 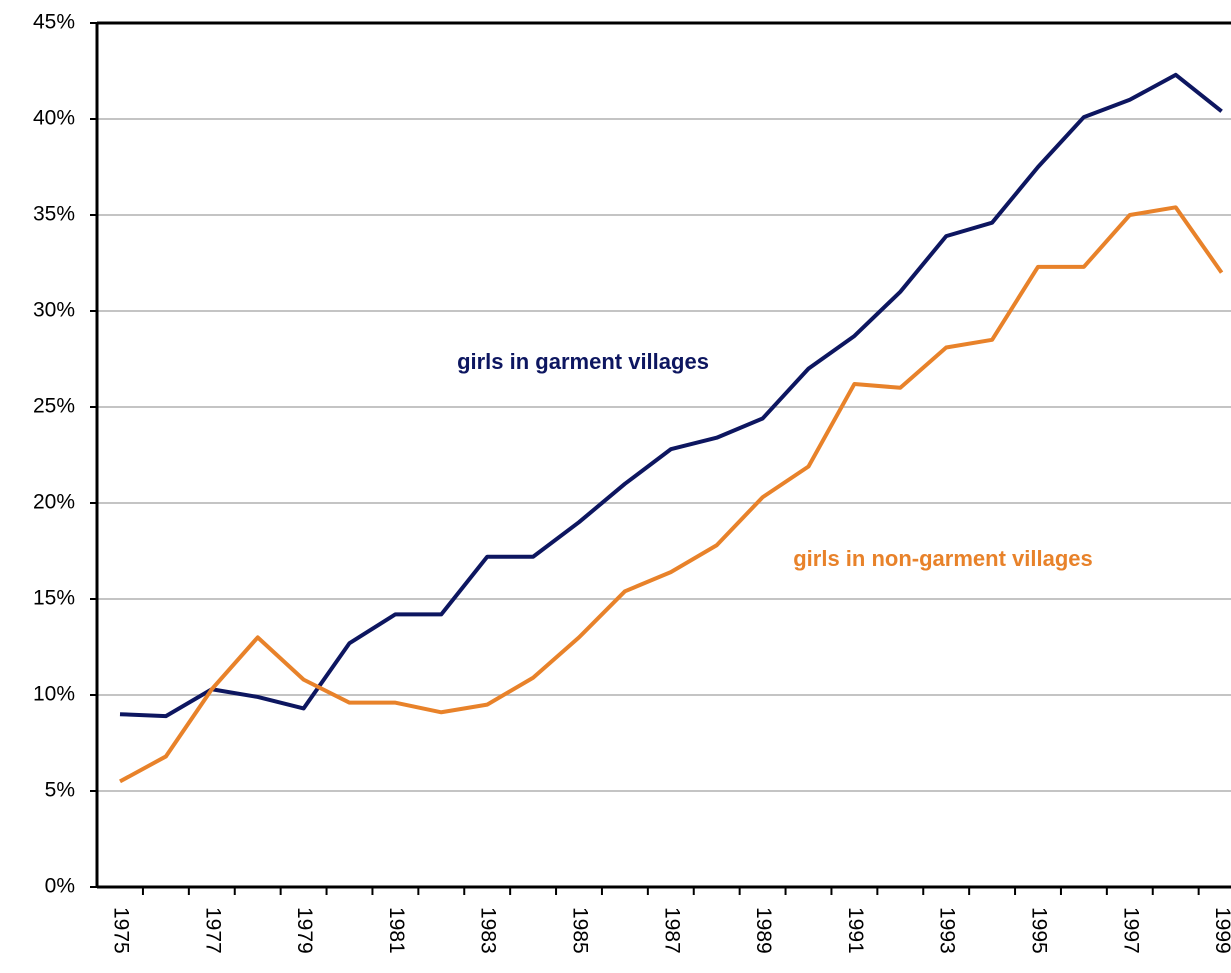 What do you see at coordinates (54, 118) in the screenshot?
I see `y-tick-label: 40%` at bounding box center [54, 118].